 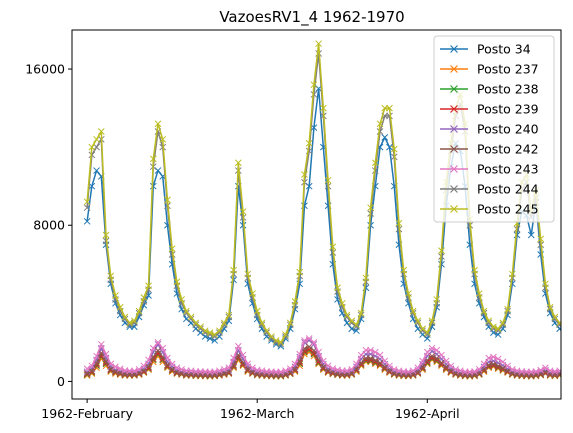 I want to click on chart-title: VazoesRV1_4 1962-1970, so click(x=311, y=17).